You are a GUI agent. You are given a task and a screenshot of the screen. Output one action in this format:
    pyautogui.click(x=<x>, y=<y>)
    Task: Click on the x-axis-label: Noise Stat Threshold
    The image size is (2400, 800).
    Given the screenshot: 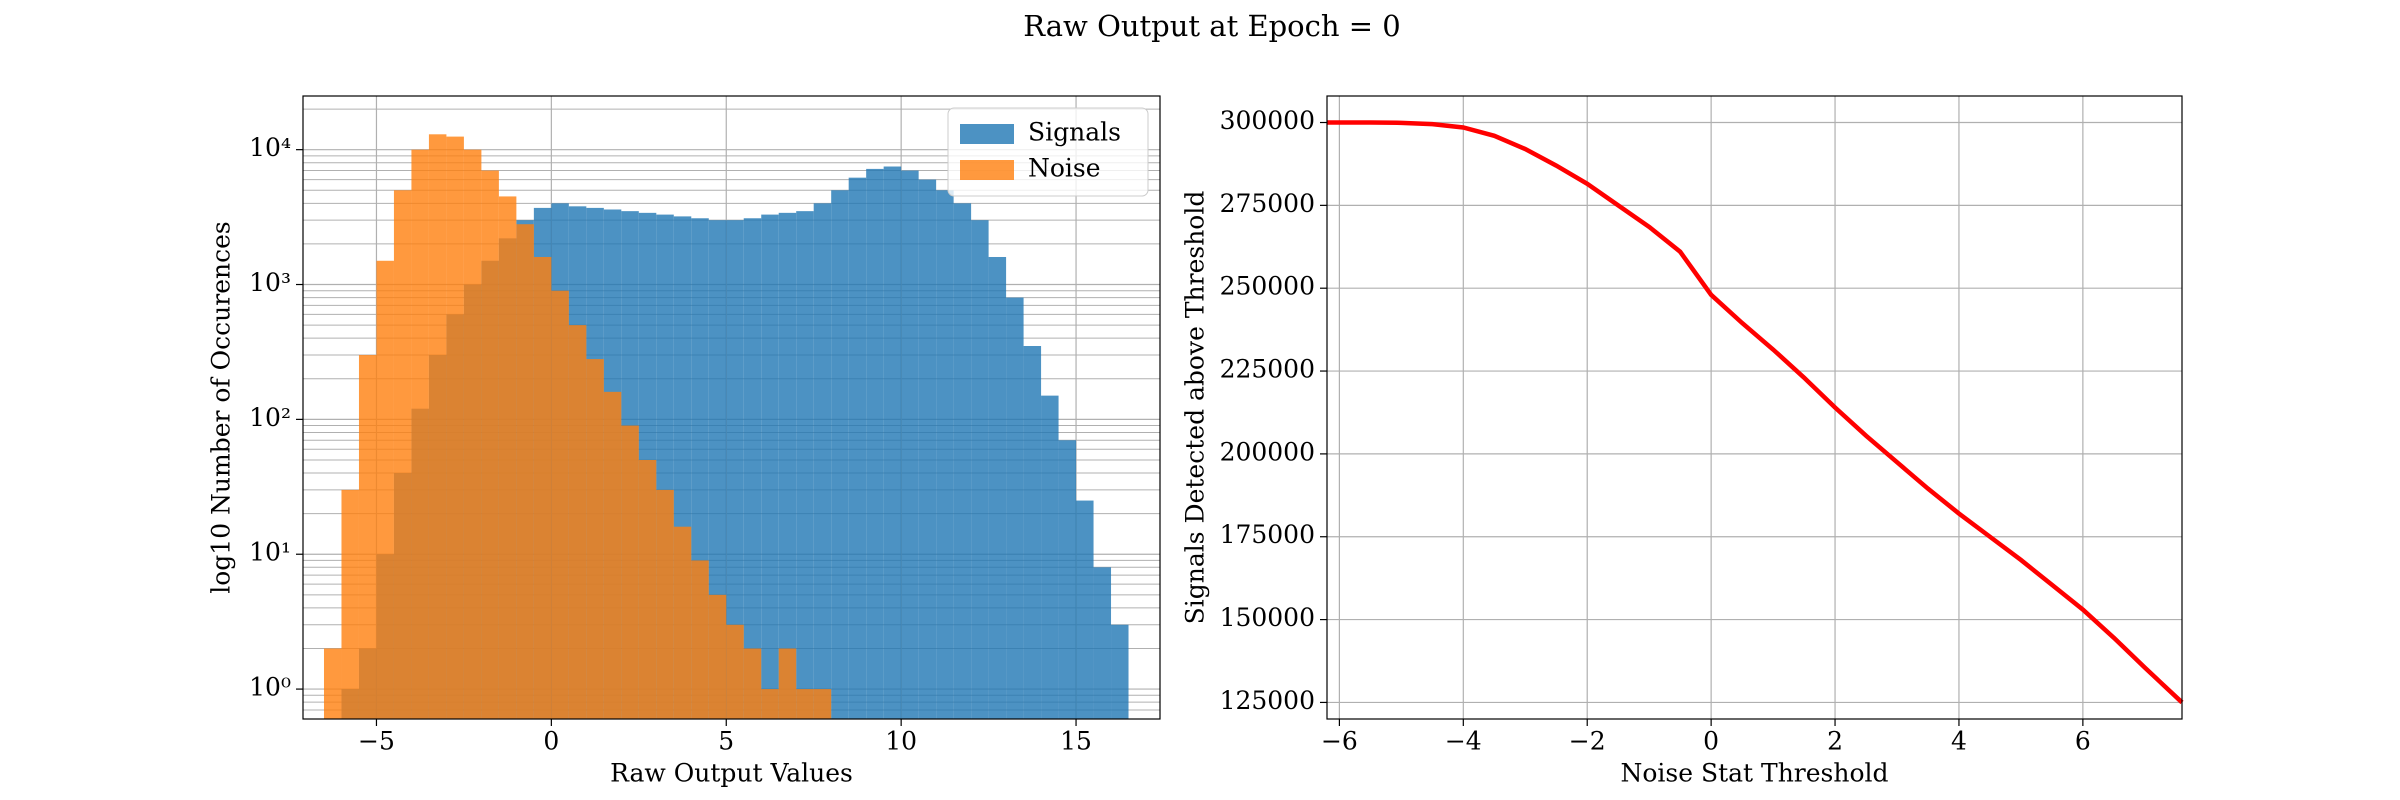 What is the action you would take?
    pyautogui.click(x=1754, y=773)
    